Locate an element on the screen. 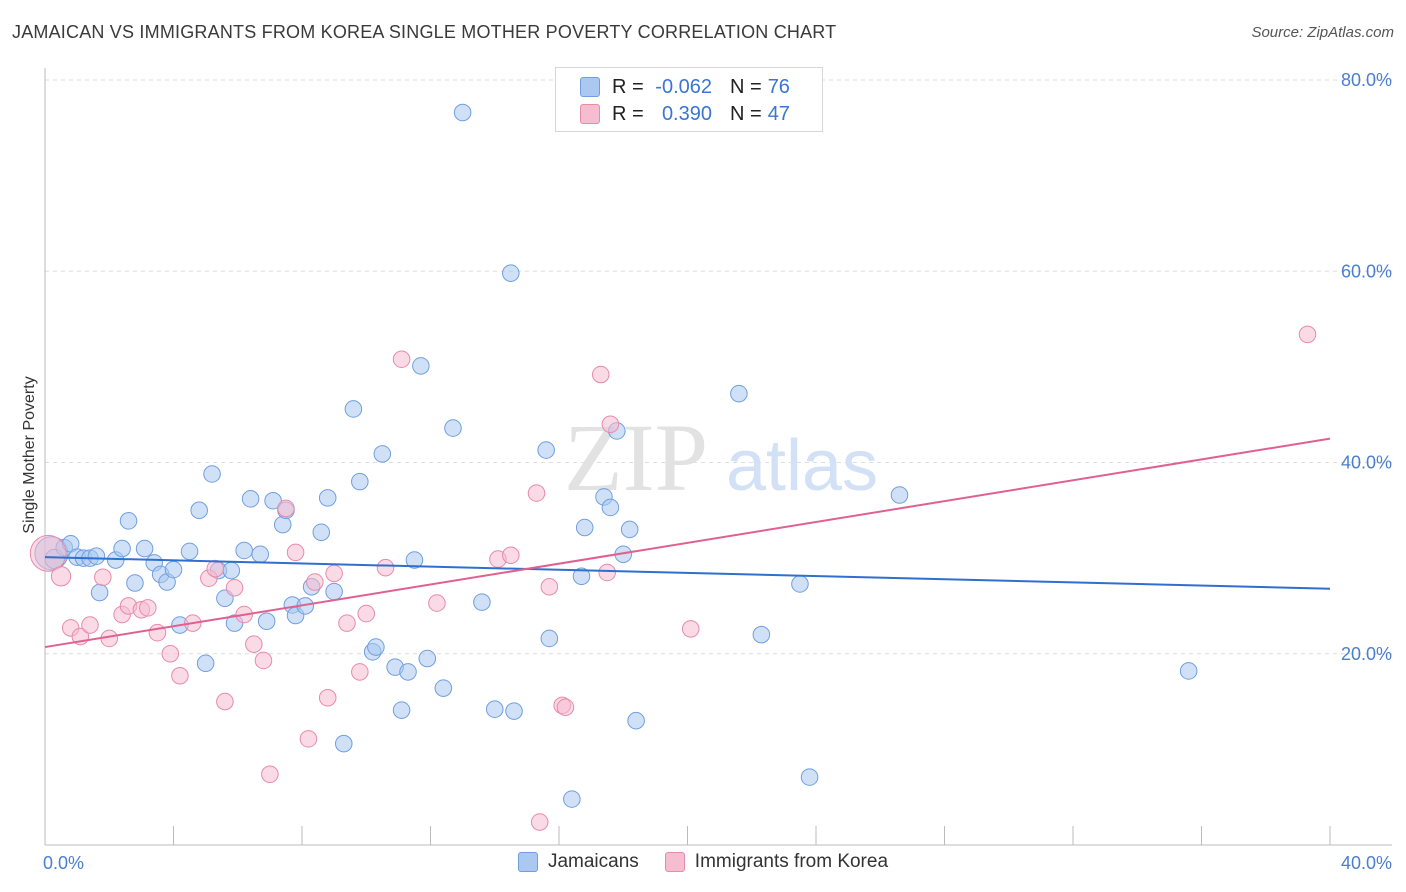  x-tick-label: 40.0% is located at coordinates (1366, 863).